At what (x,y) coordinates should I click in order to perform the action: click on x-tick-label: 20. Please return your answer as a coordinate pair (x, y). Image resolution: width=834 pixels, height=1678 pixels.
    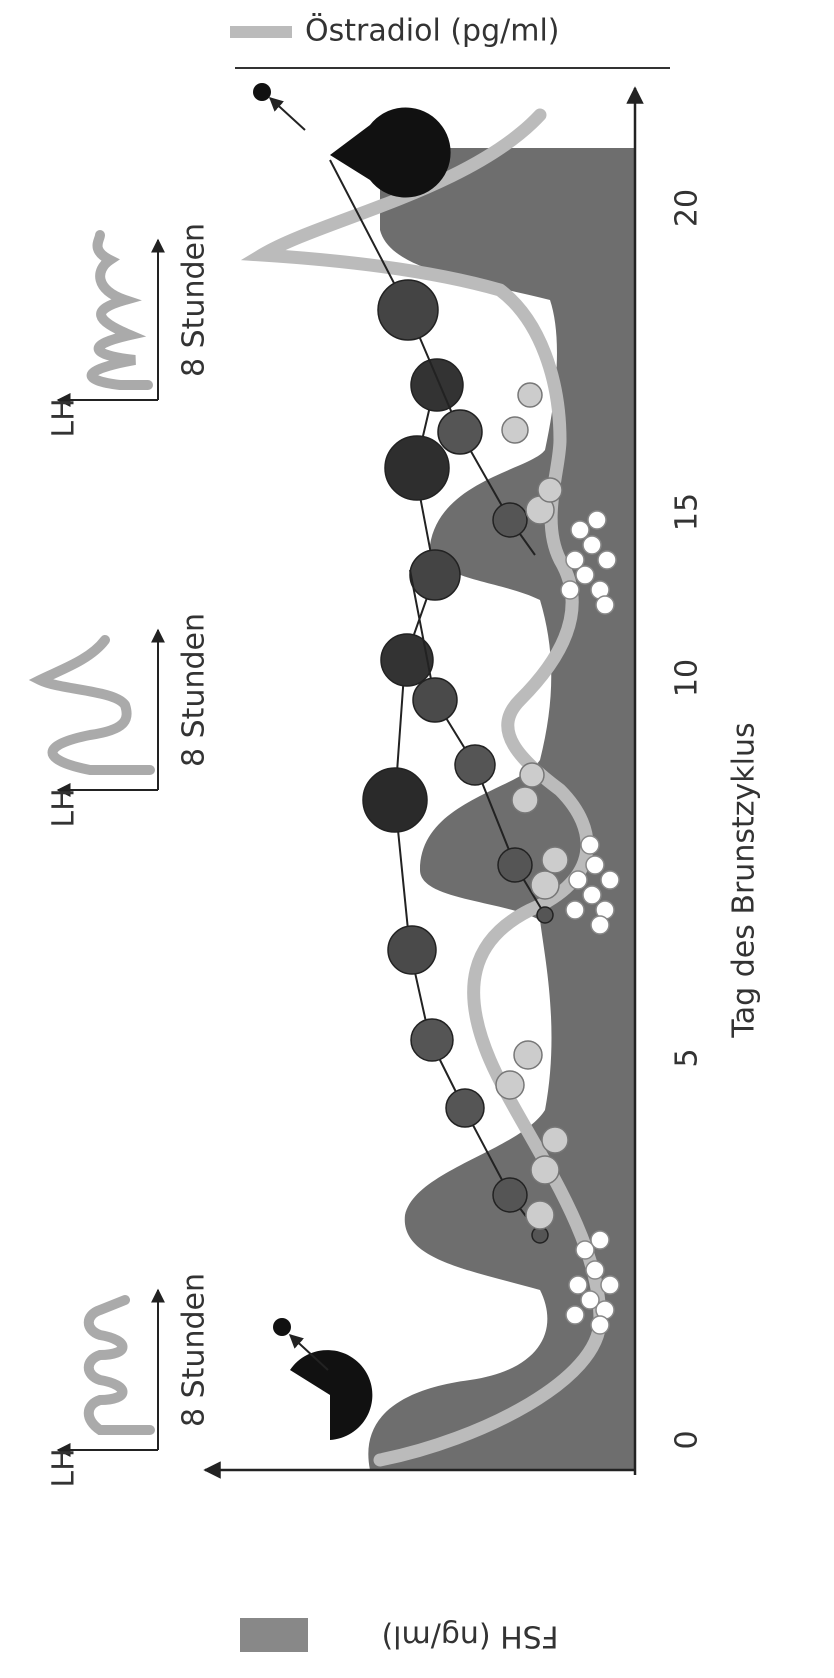
    Looking at the image, I should click on (687, 208).